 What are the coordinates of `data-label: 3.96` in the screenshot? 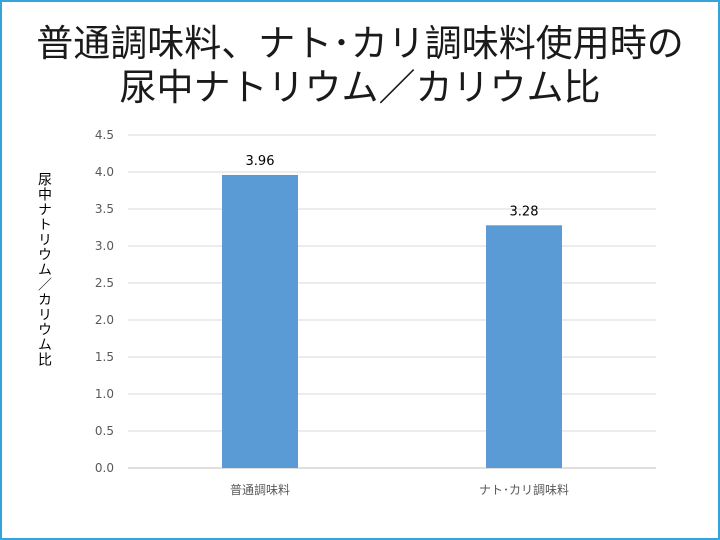 It's located at (260, 161).